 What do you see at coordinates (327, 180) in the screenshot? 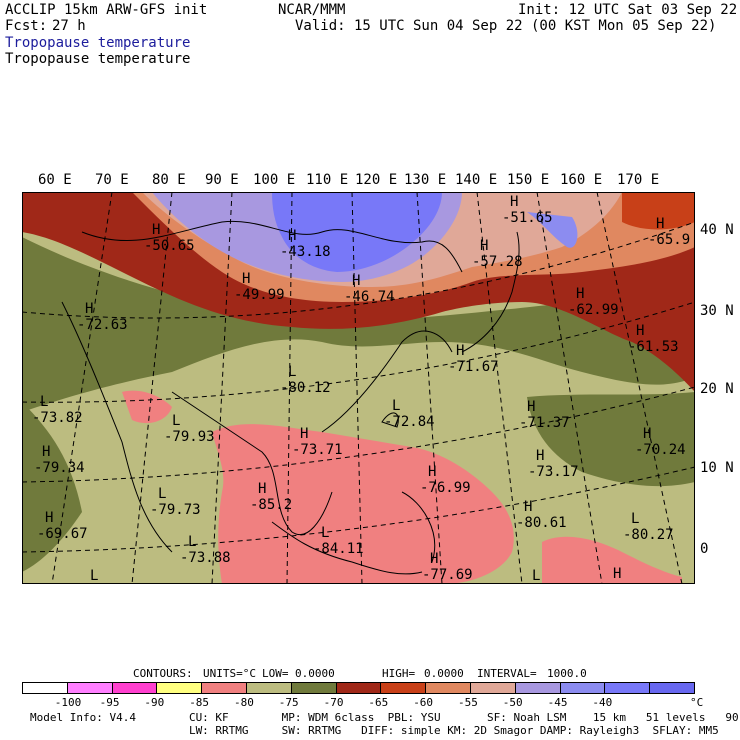
I see `longitude-label: 110 E` at bounding box center [327, 180].